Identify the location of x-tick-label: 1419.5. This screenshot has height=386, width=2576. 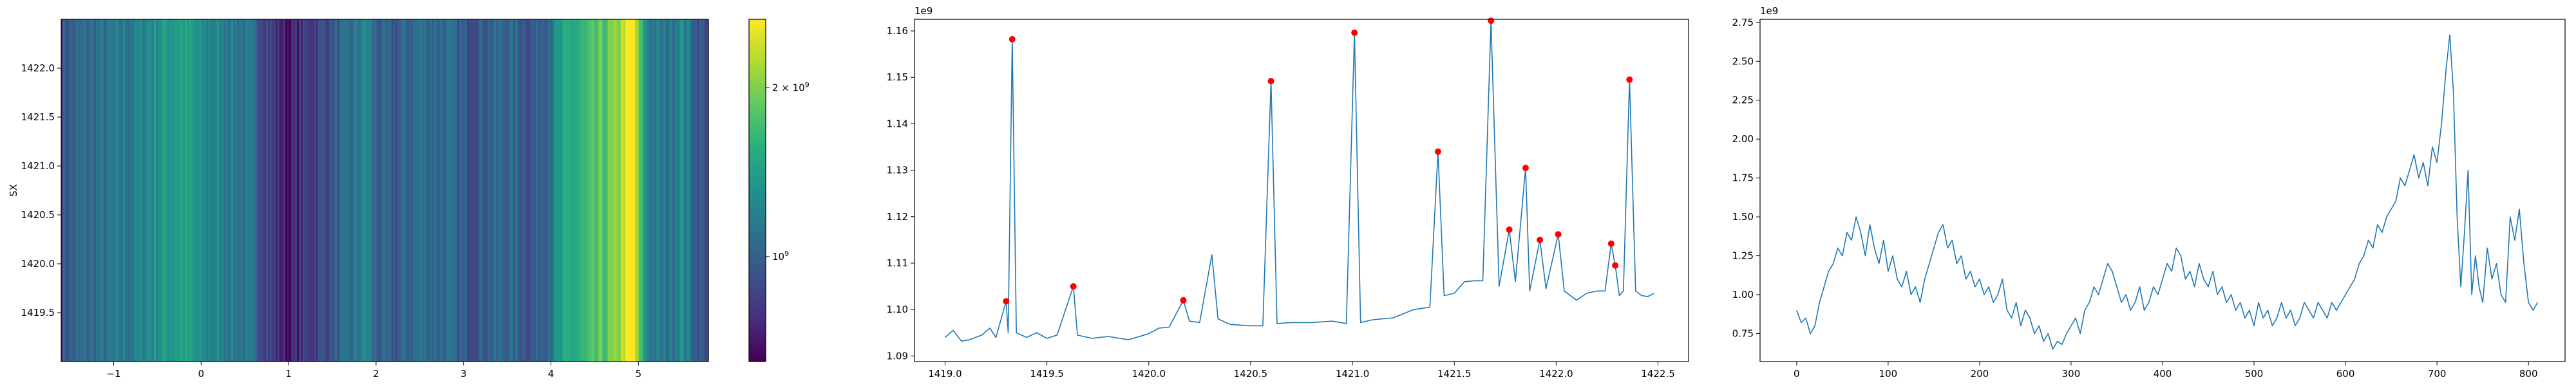
(1047, 374).